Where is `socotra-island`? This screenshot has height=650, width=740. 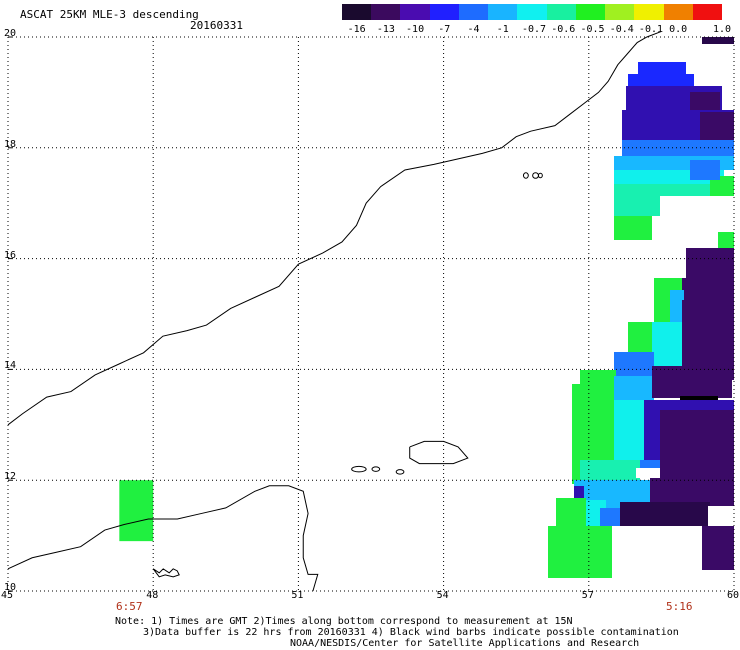 socotra-island is located at coordinates (439, 452).